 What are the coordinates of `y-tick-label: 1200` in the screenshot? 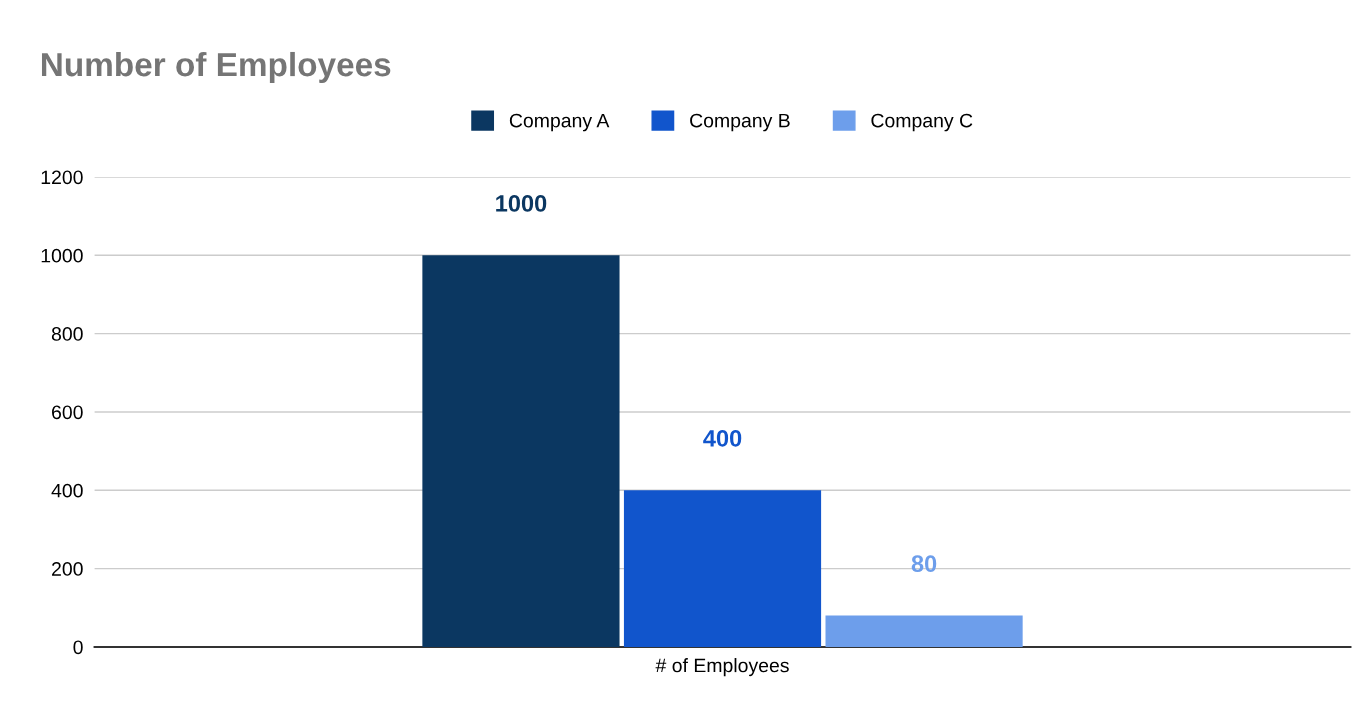 It's located at (62, 177).